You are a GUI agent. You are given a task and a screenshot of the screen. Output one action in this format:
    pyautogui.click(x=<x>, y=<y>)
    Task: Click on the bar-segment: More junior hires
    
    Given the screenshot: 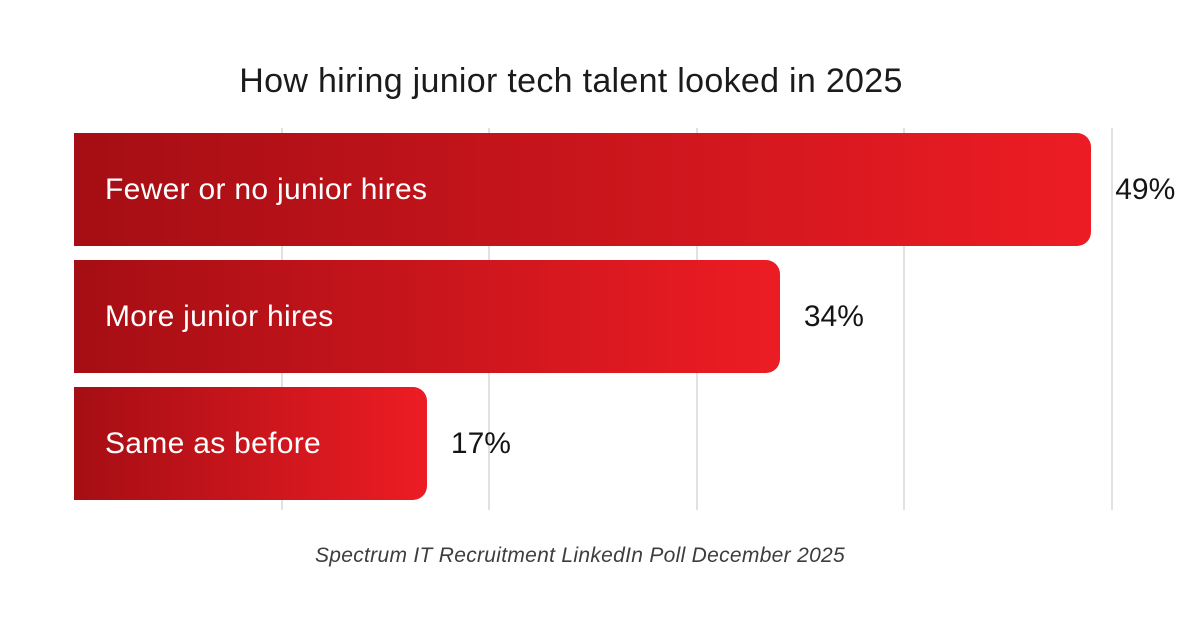 What is the action you would take?
    pyautogui.click(x=427, y=316)
    